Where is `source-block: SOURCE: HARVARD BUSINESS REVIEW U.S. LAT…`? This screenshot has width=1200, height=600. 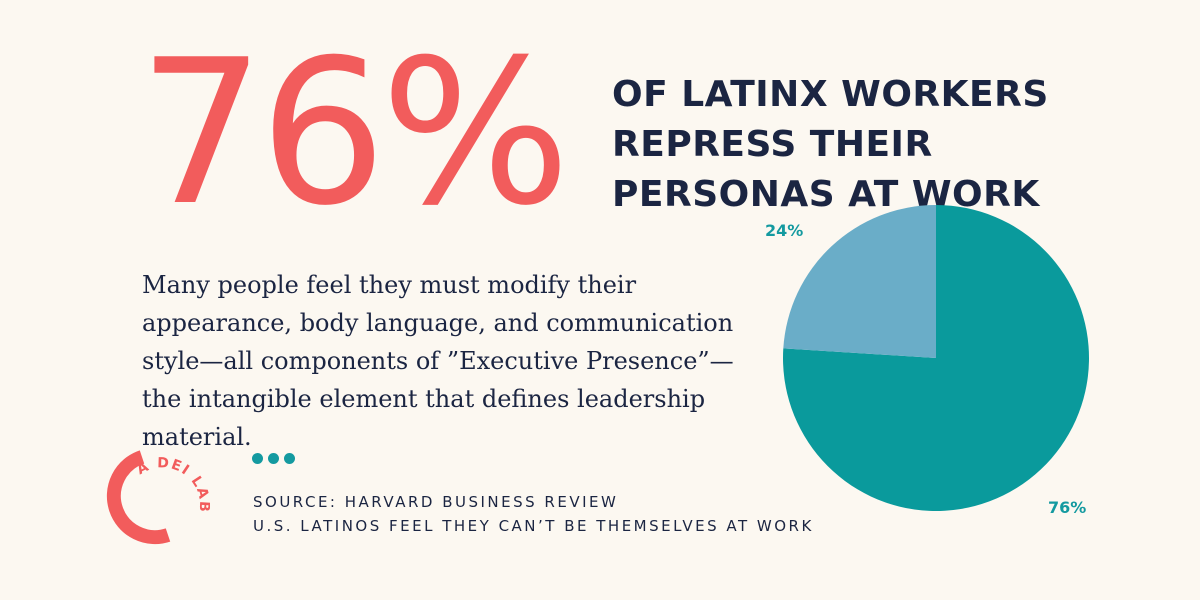
source-block: SOURCE: HARVARD BUSINESS REVIEW U.S. LAT… is located at coordinates (533, 514).